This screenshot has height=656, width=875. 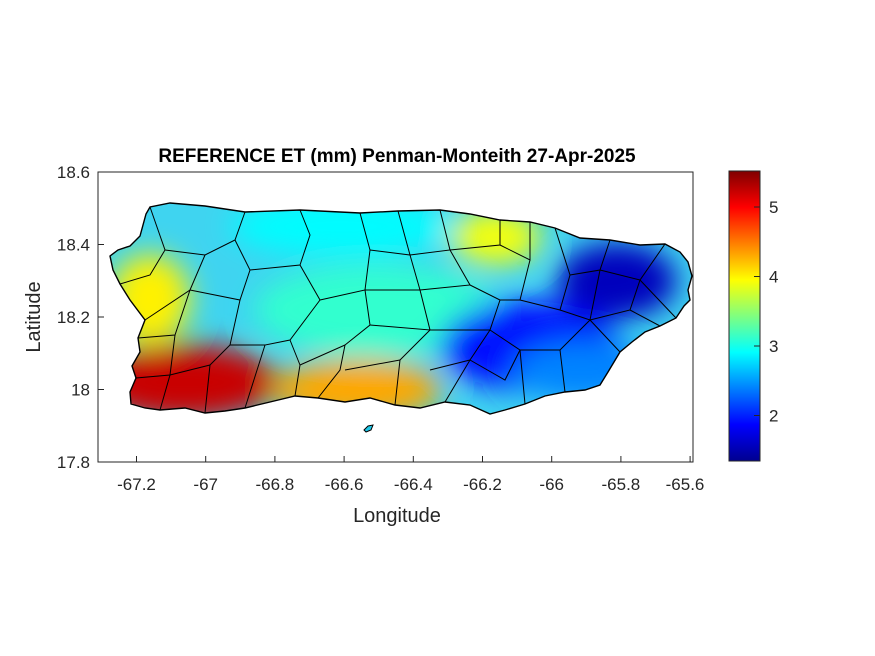 What do you see at coordinates (744, 316) in the screenshot?
I see `colorbar-gradient` at bounding box center [744, 316].